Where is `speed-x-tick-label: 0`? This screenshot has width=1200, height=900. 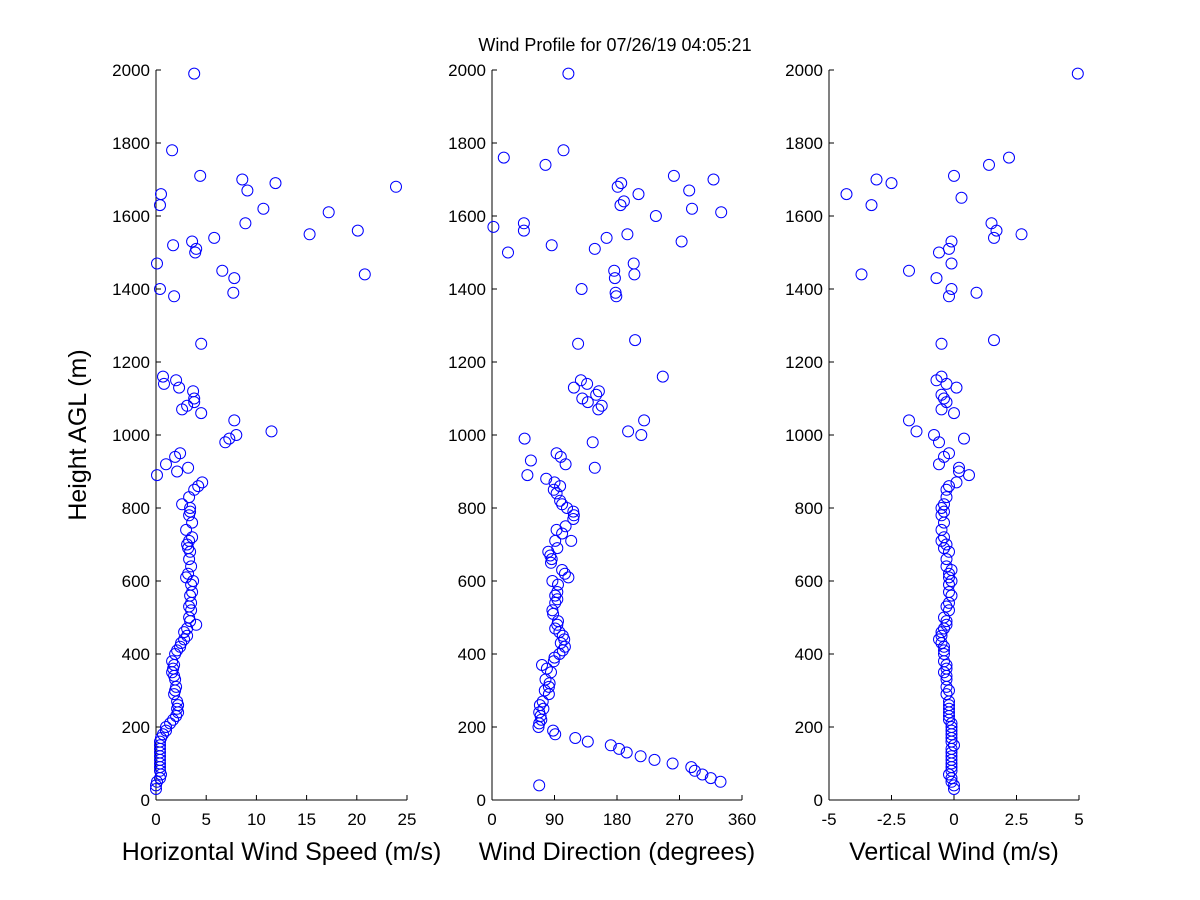 speed-x-tick-label: 0 is located at coordinates (155, 819).